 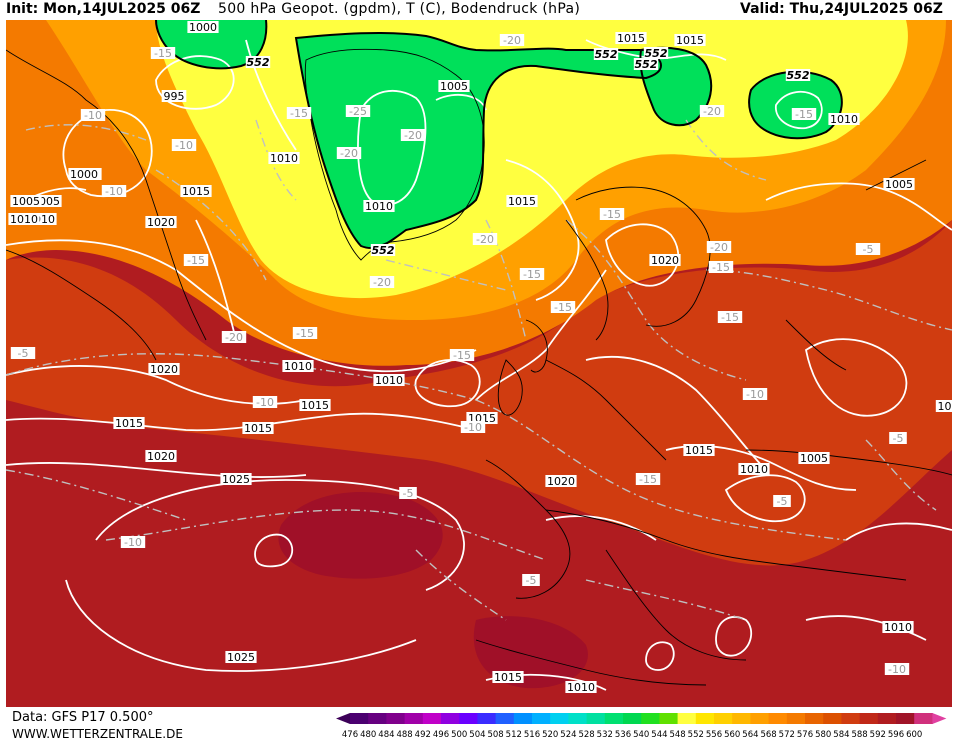 What do you see at coordinates (386, 734) in the screenshot?
I see `colorbar-tick-label: 484` at bounding box center [386, 734].